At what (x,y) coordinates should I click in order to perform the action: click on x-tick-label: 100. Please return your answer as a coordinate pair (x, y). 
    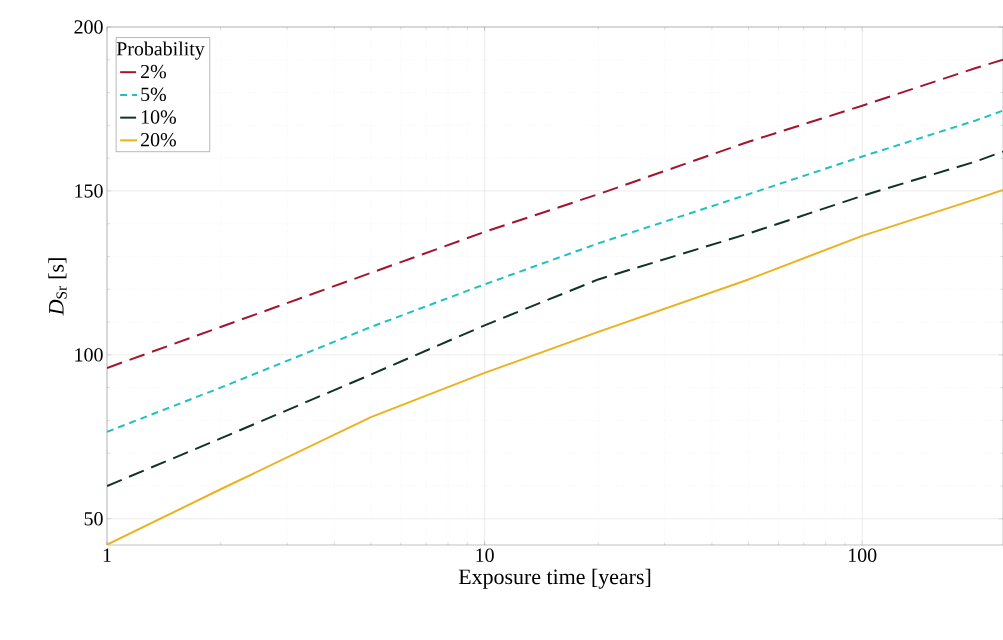
    Looking at the image, I should click on (863, 555).